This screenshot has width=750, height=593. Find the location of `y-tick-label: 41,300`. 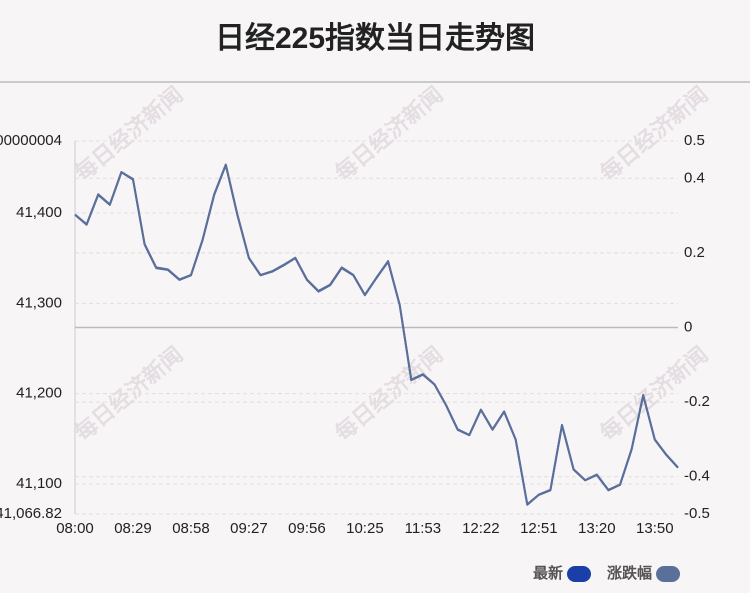

y-tick-label: 41,300 is located at coordinates (39, 302).